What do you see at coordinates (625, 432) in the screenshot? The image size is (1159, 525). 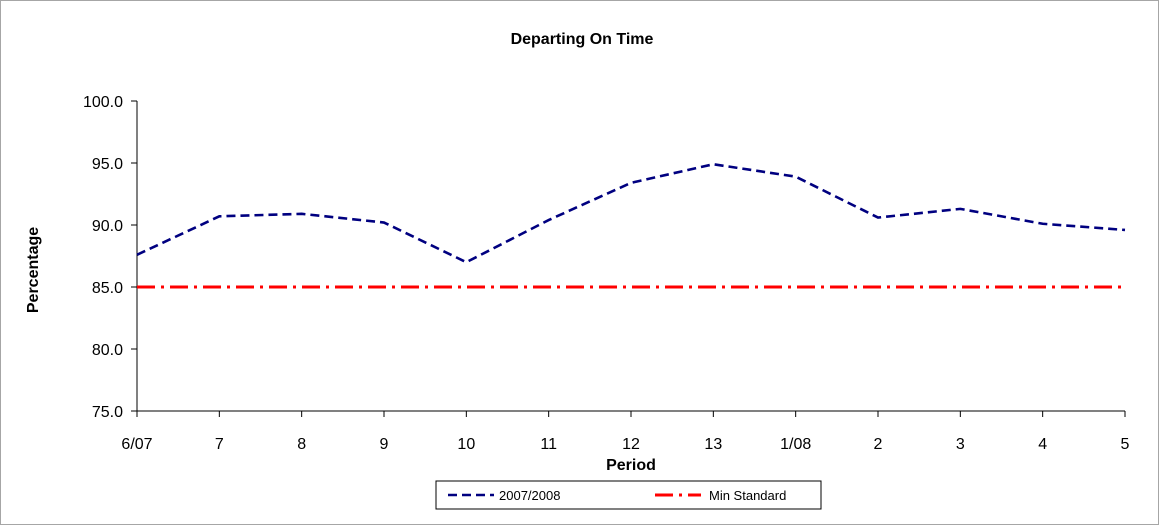 I see `x-ticks: 6/07 7 8 9 10 11 12 13 1/08 2 3 4 5` at bounding box center [625, 432].